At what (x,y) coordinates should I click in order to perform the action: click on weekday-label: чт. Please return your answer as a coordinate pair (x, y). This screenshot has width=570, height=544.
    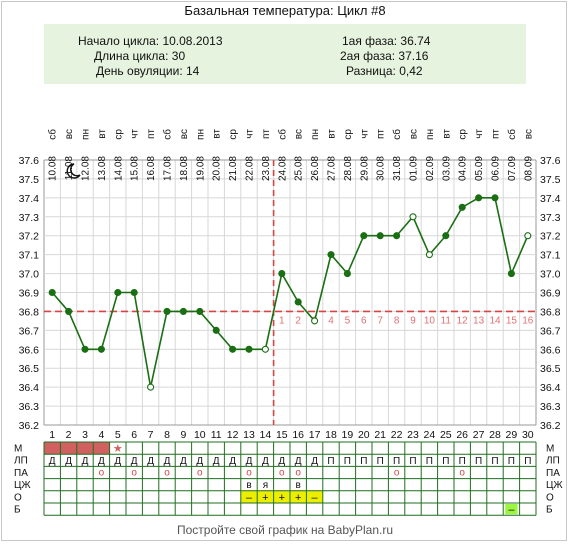
    Looking at the image, I should click on (250, 134).